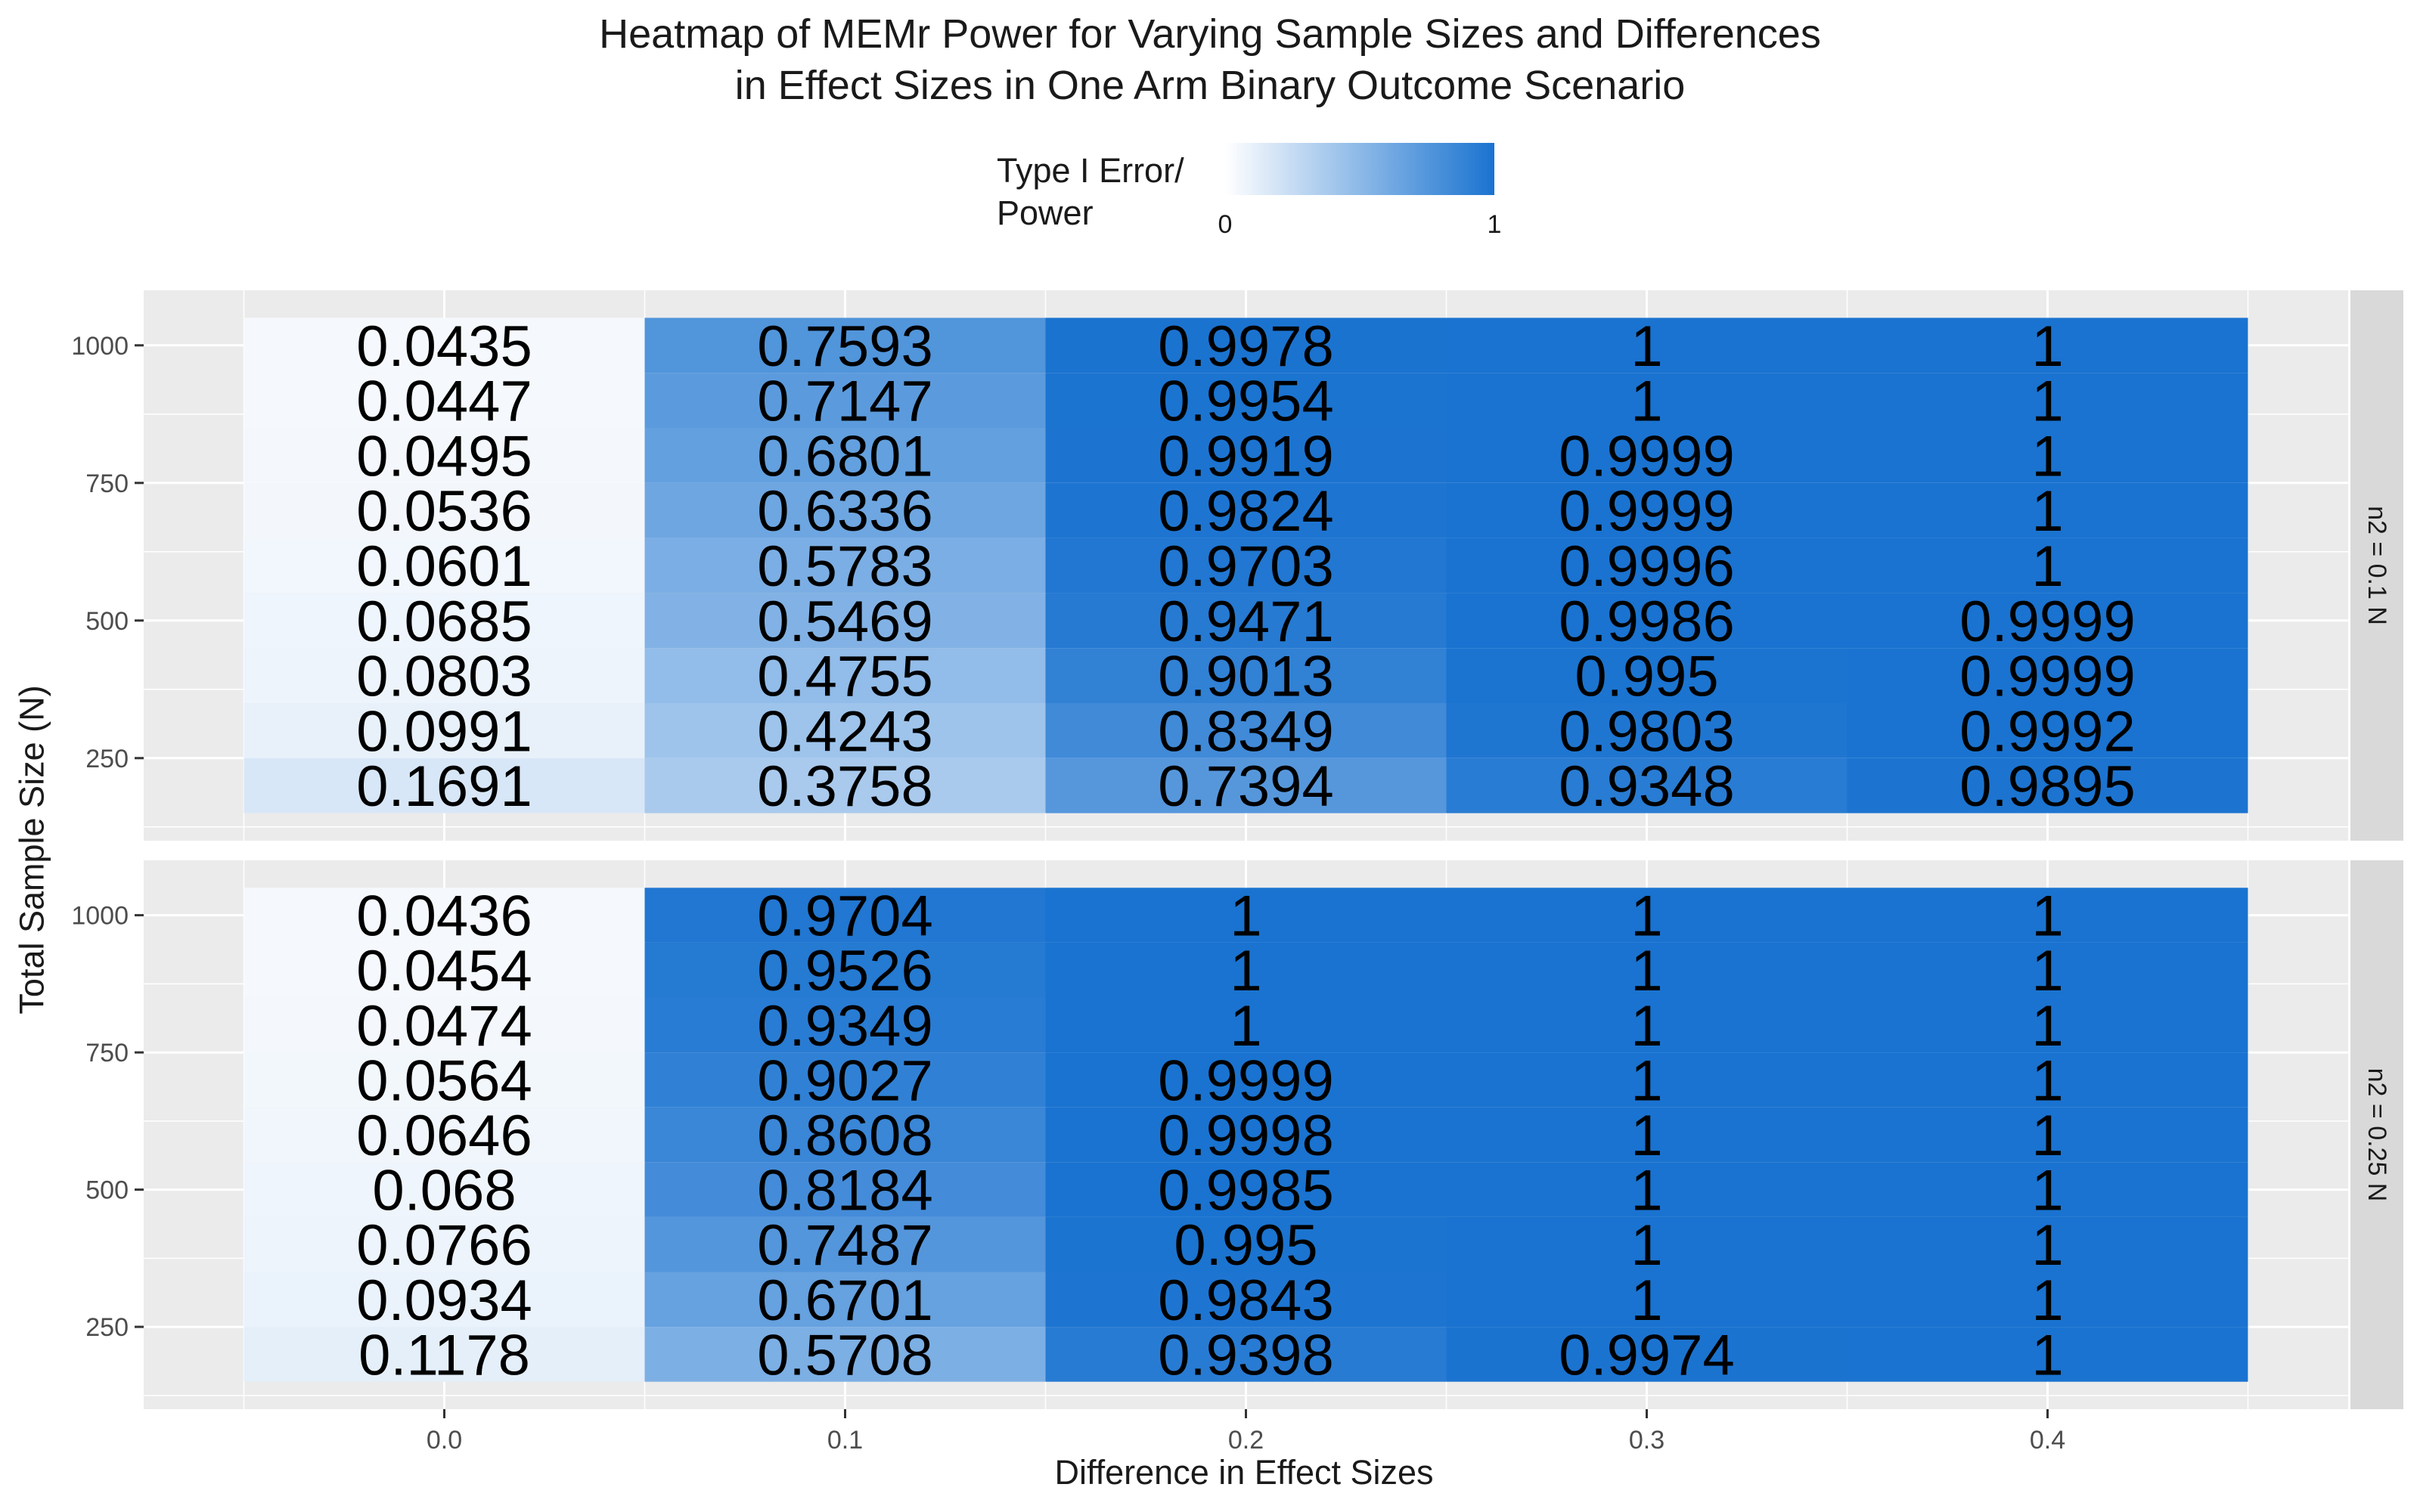  I want to click on cell-value-label: 0.4755, so click(844, 677).